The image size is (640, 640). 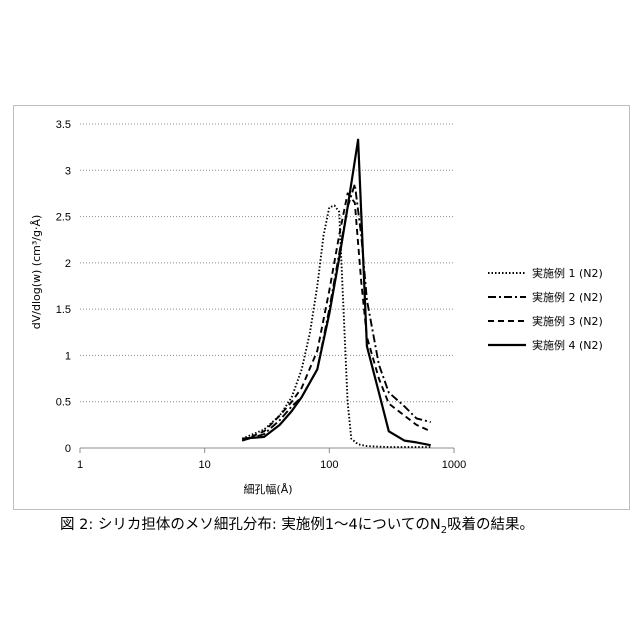 I want to click on y-axis-label: dV/dlog(w) (cm³/g·Å), so click(x=36, y=272).